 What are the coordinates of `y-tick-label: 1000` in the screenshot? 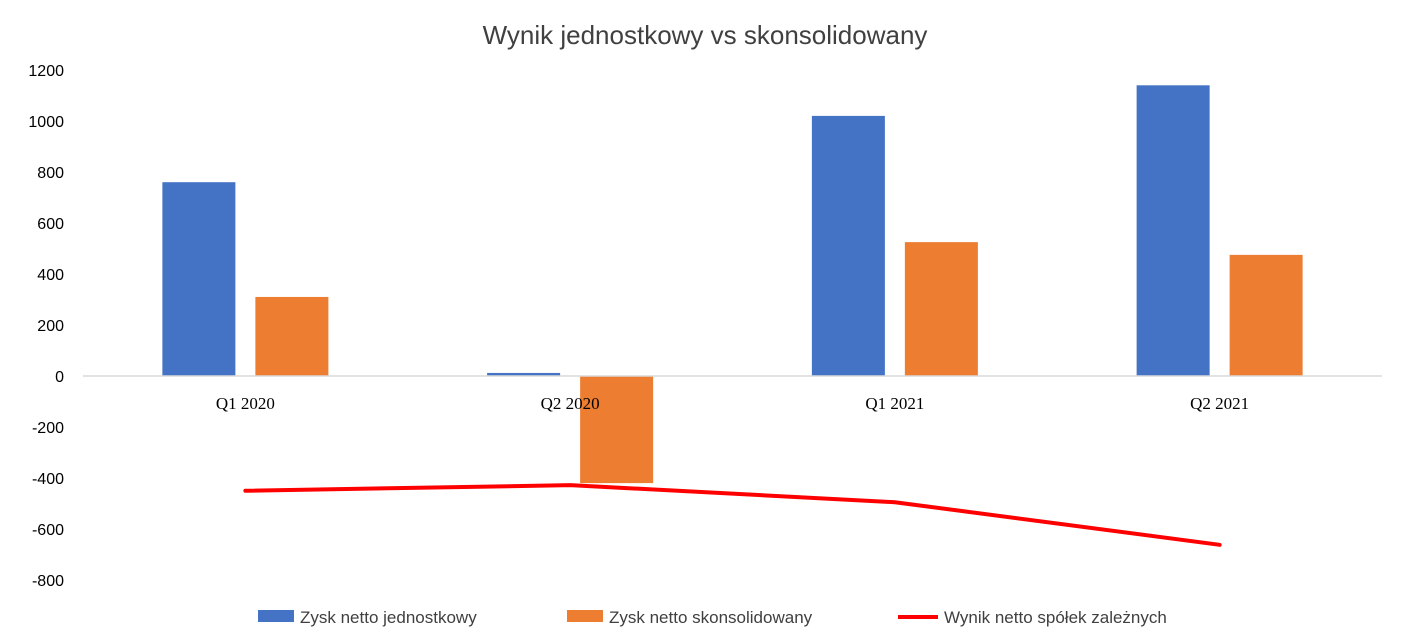 It's located at (46, 122).